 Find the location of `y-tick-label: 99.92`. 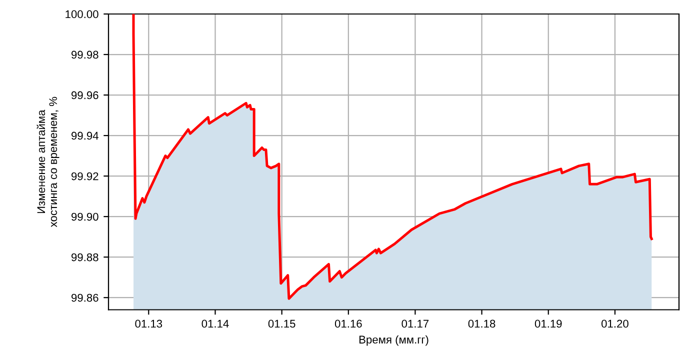

y-tick-label: 99.92 is located at coordinates (84, 176).